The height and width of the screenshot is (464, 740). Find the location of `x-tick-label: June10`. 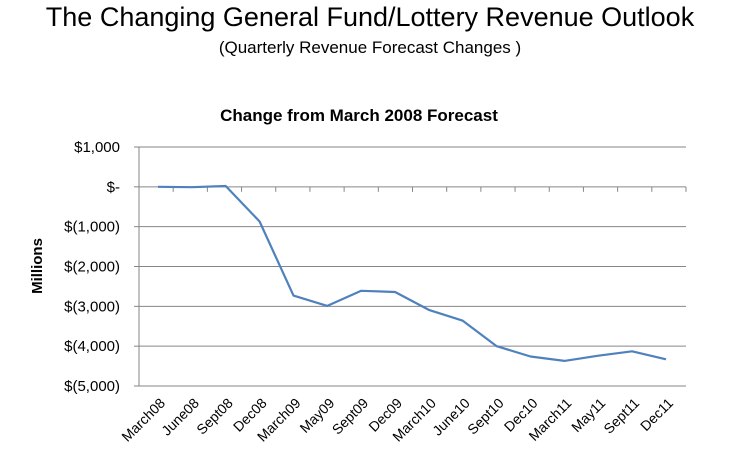

x-tick-label: June10 is located at coordinates (451, 417).